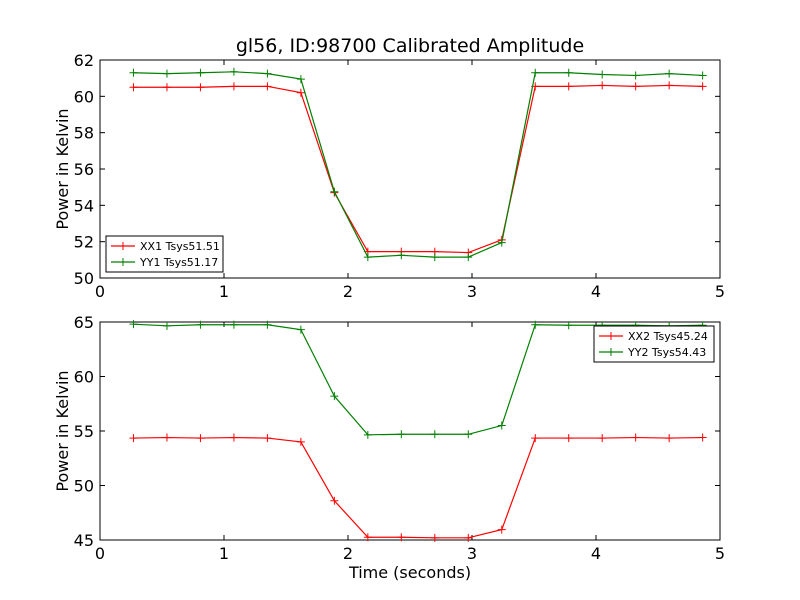 The width and height of the screenshot is (800, 600). I want to click on panel2-legend-label-2: YY2 Tsys54.43, so click(666, 352).